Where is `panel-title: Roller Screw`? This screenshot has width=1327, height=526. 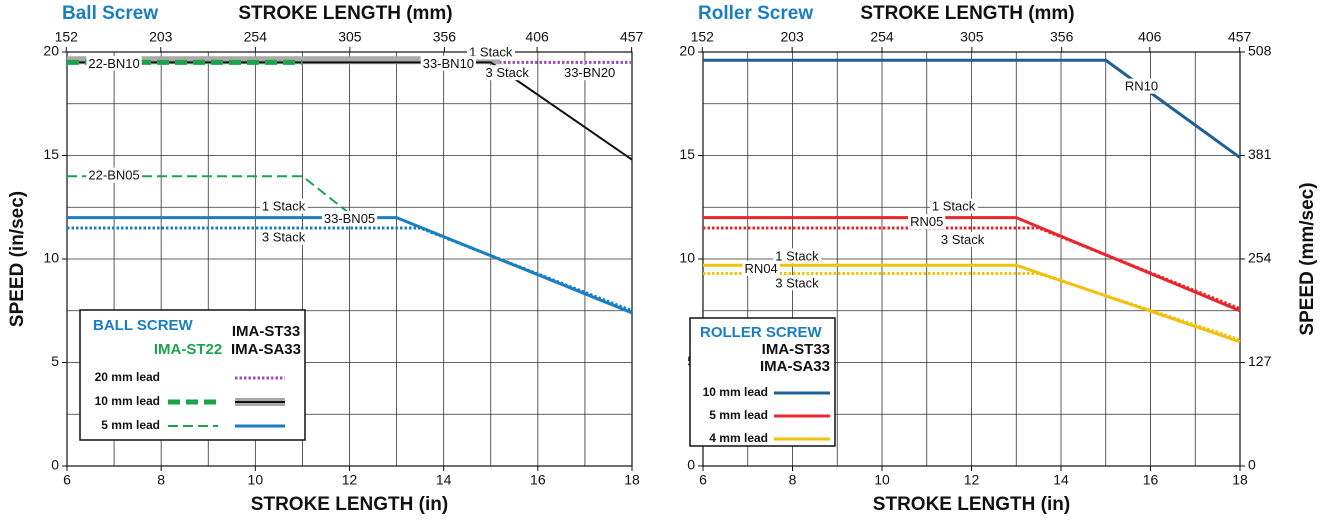
panel-title: Roller Screw is located at coordinates (755, 13).